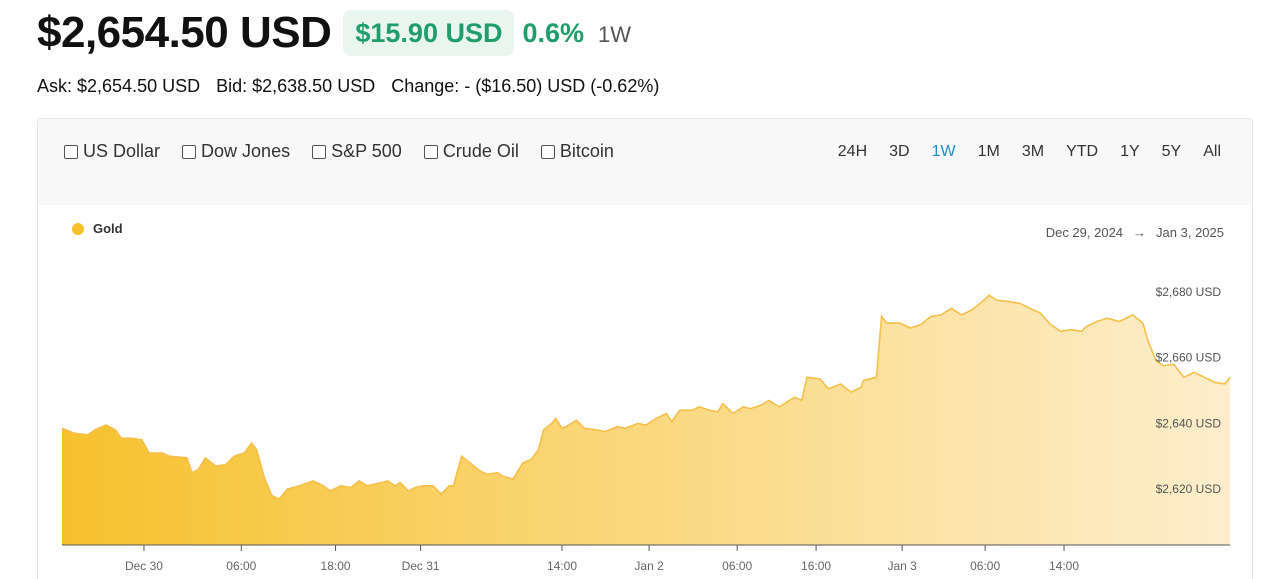  What do you see at coordinates (144, 566) in the screenshot?
I see `x-tick-label: Dec 30` at bounding box center [144, 566].